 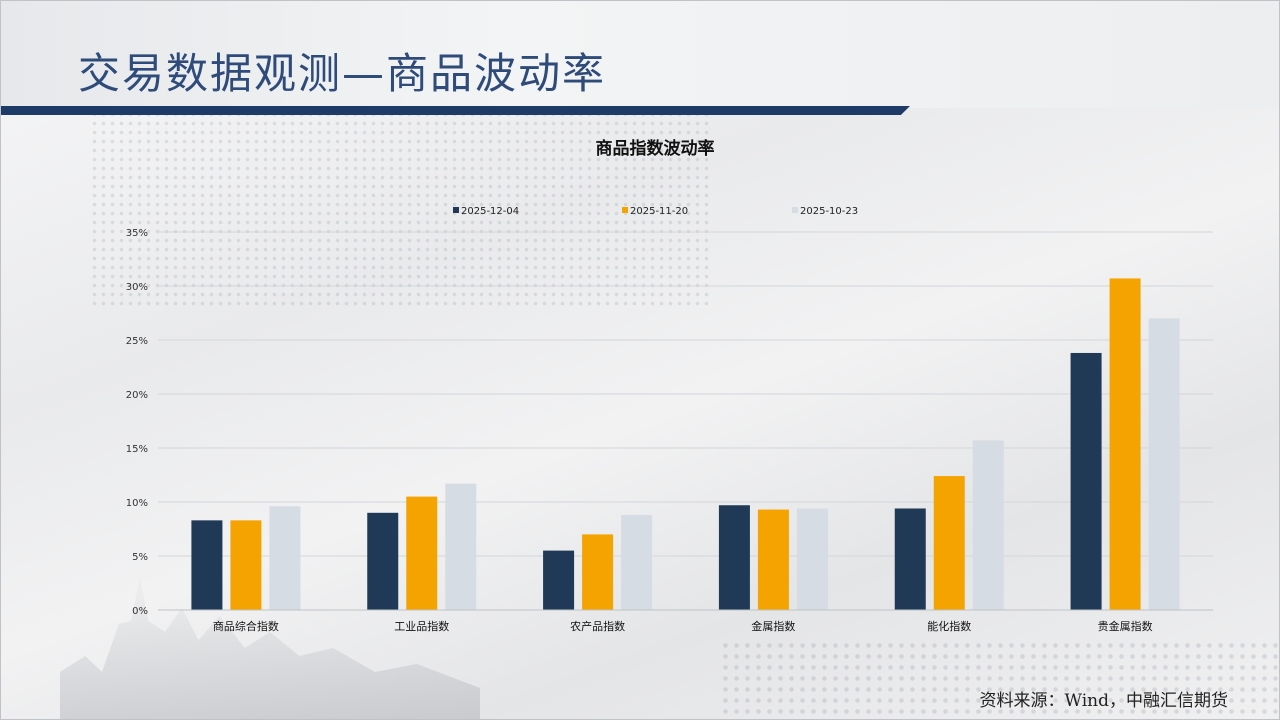 What do you see at coordinates (137, 449) in the screenshot?
I see `y-tick-label: 15%` at bounding box center [137, 449].